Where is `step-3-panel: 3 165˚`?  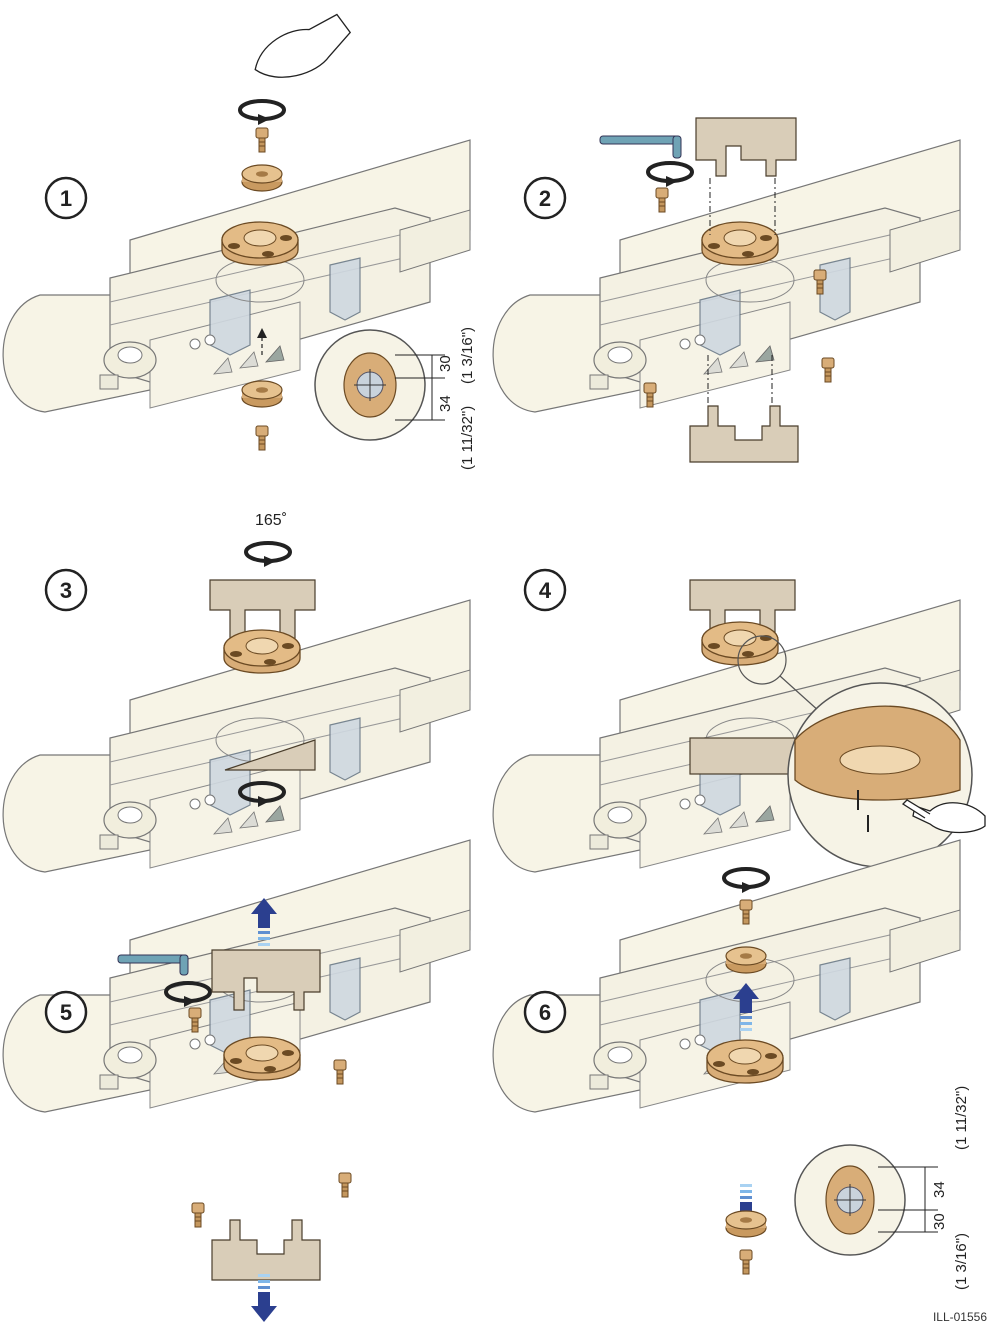 step-3-panel: 3 165˚ is located at coordinates (236, 692).